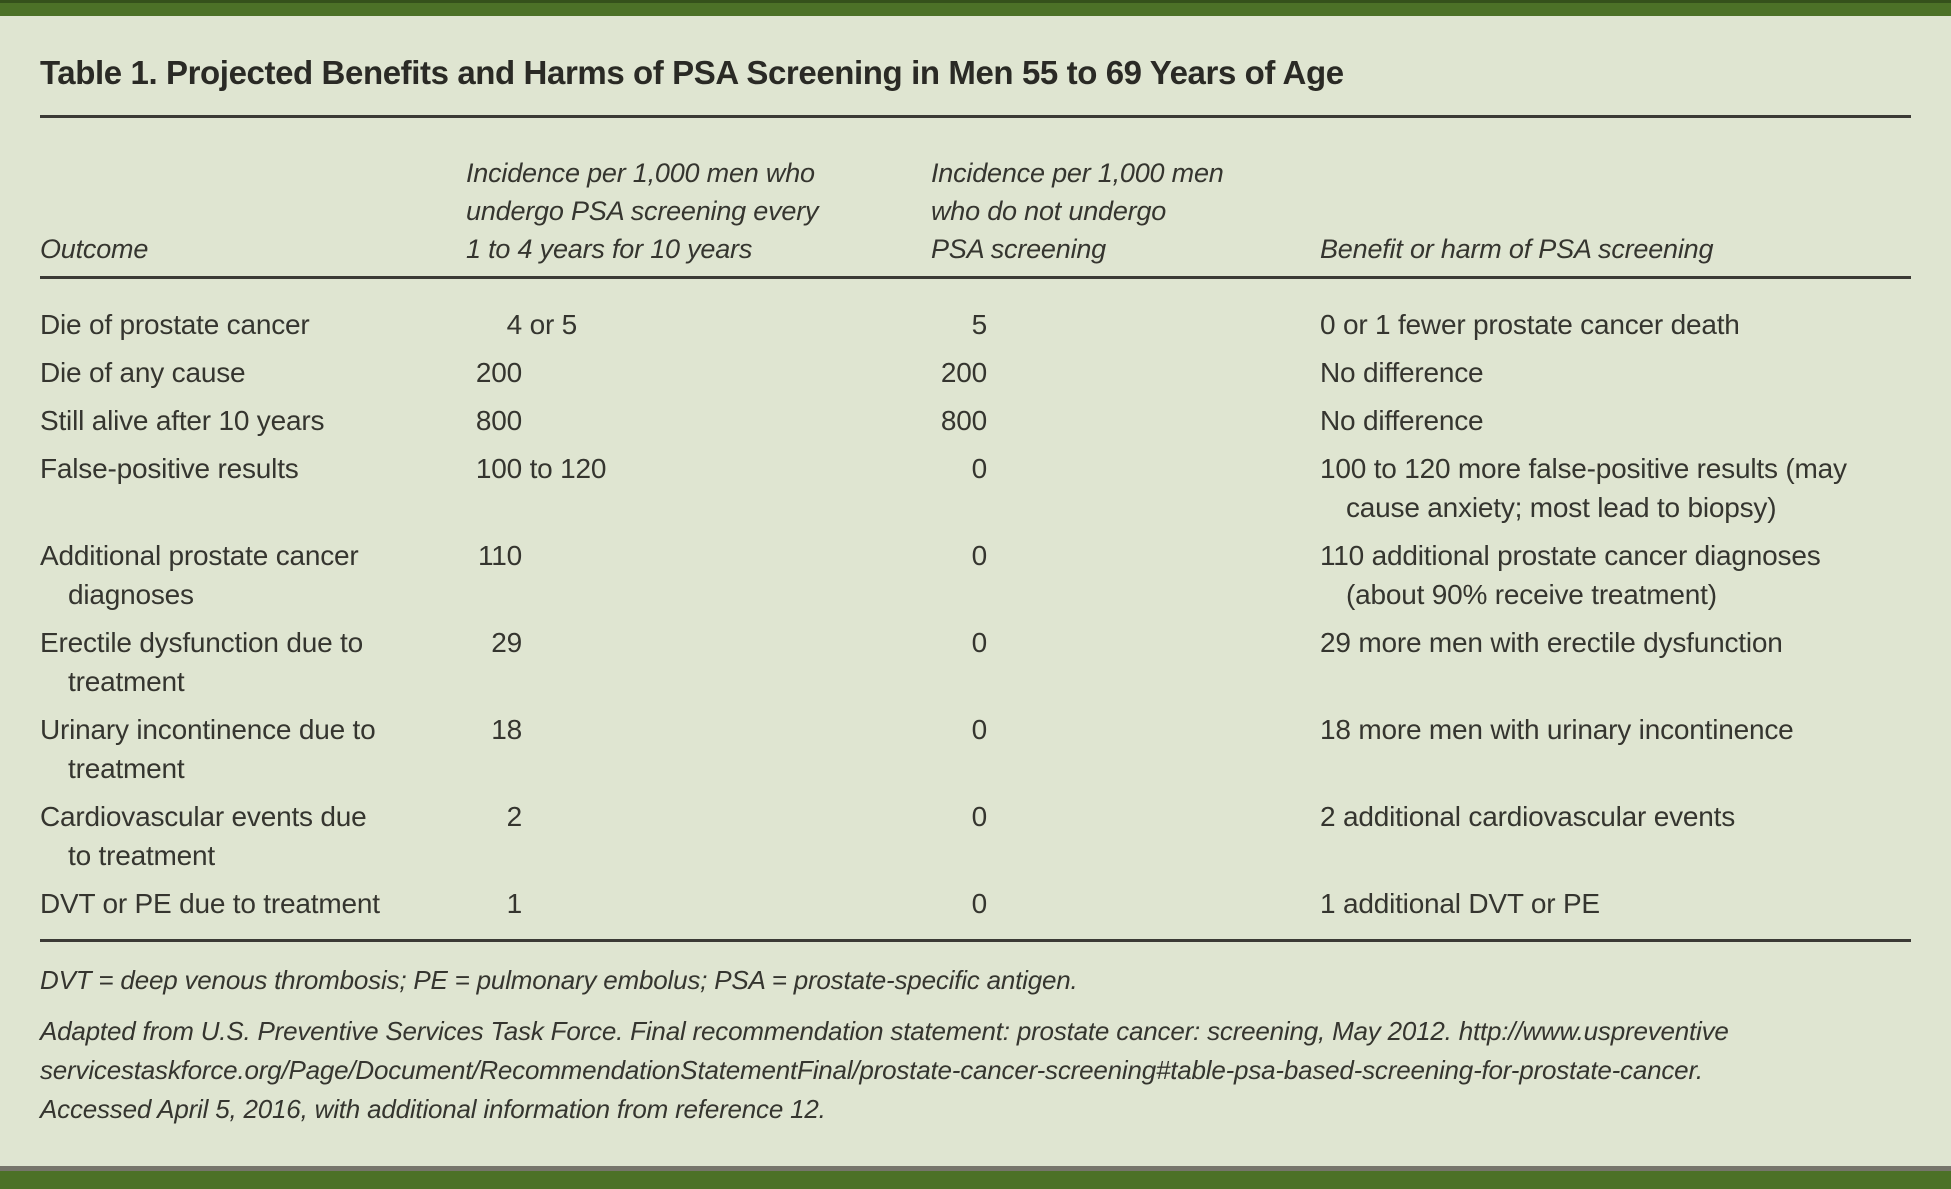 This screenshot has width=1951, height=1189. Describe the element at coordinates (175, 324) in the screenshot. I see `outcome-cell: Die of prostate cancer` at that location.